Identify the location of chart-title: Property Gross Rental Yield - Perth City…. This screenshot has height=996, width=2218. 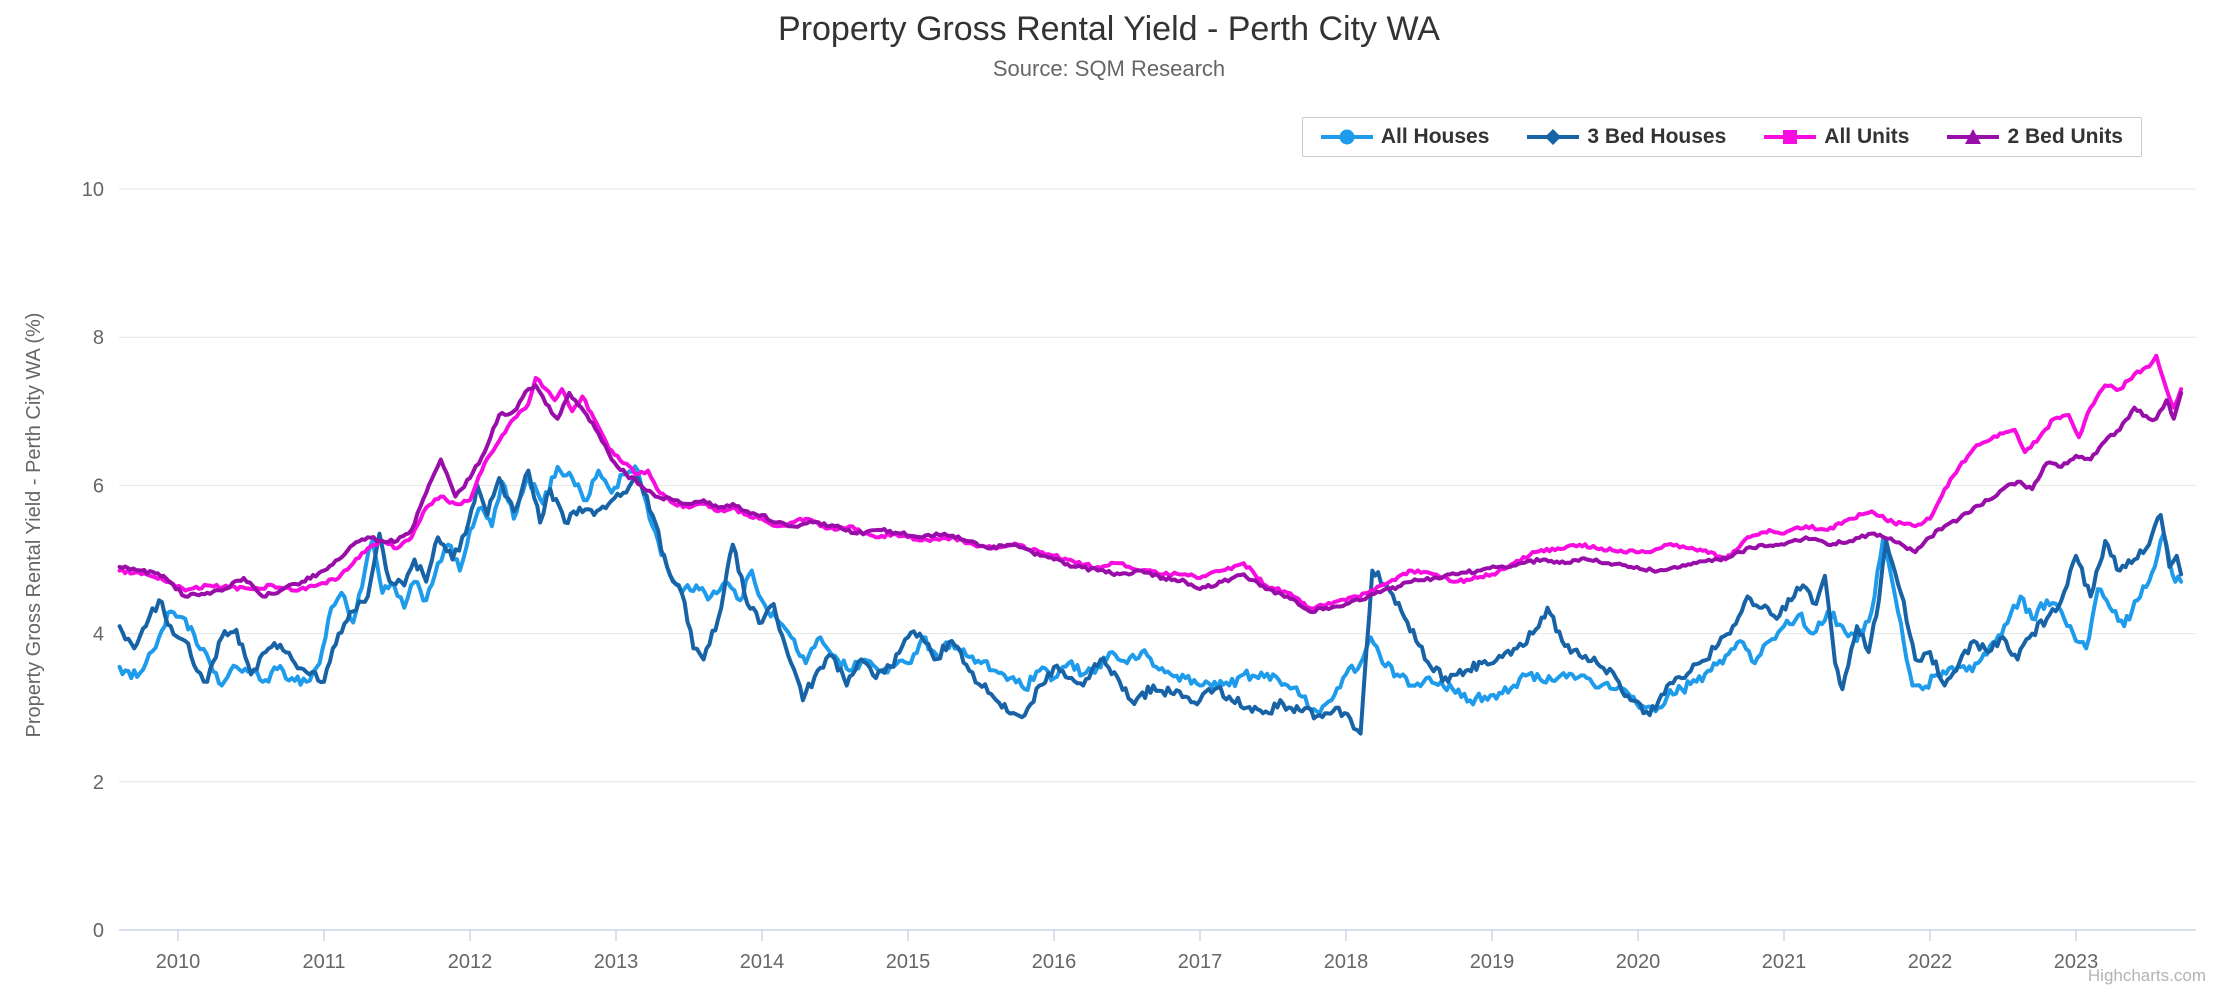
(1109, 29).